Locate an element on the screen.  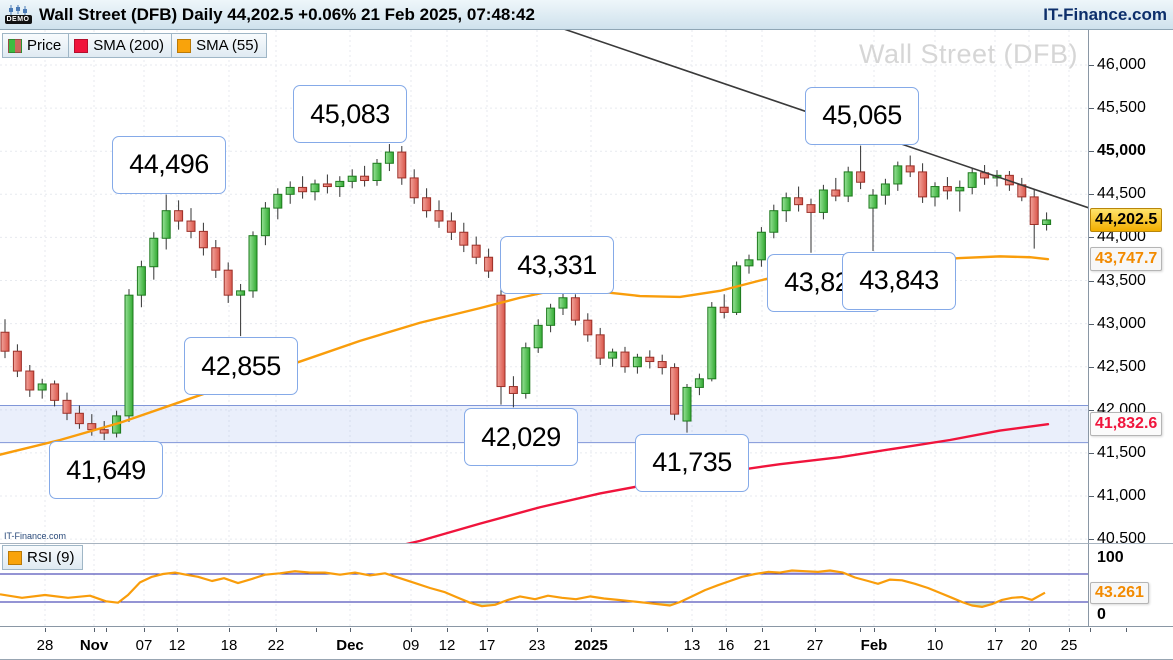
rsi-bottom-label: 0 is located at coordinates (1101, 614).